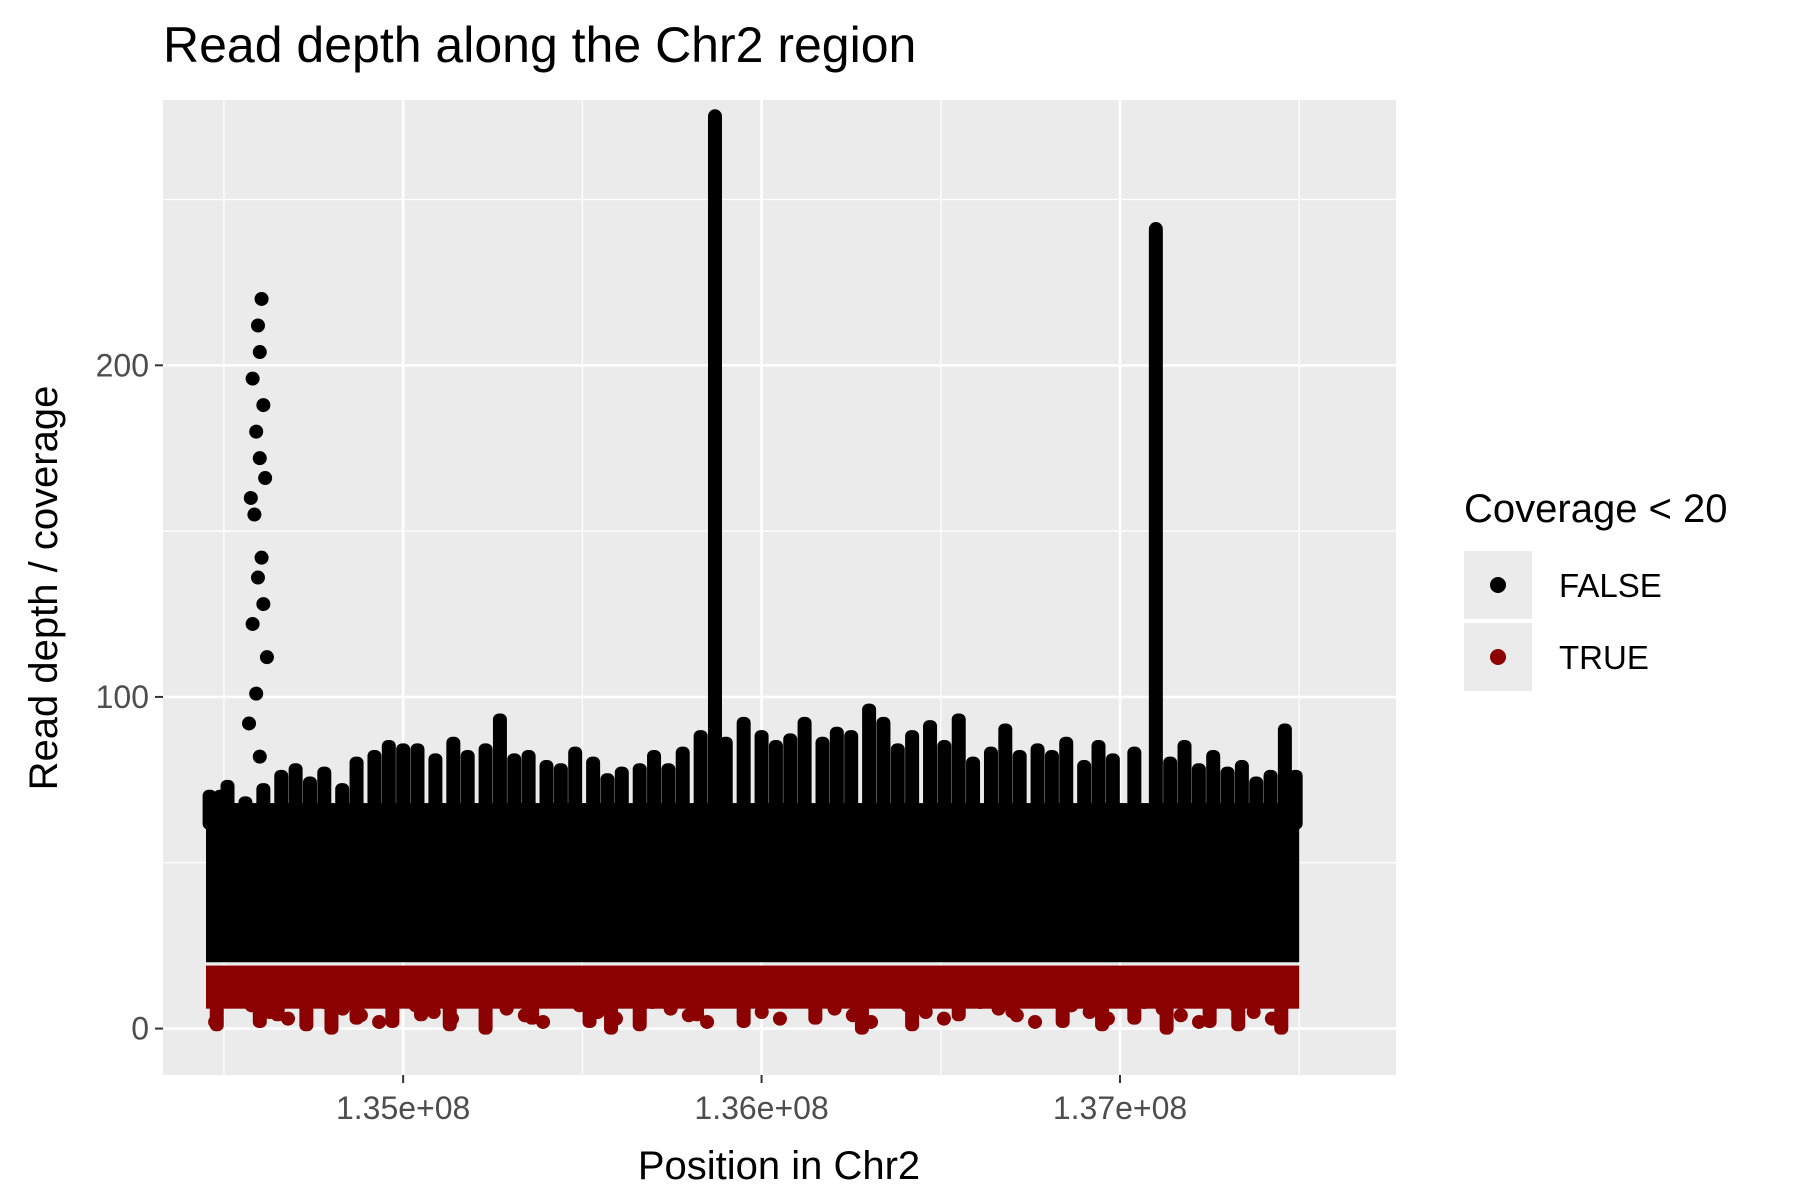 The width and height of the screenshot is (1800, 1200). What do you see at coordinates (1604, 657) in the screenshot?
I see `legend-label-true: TRUE` at bounding box center [1604, 657].